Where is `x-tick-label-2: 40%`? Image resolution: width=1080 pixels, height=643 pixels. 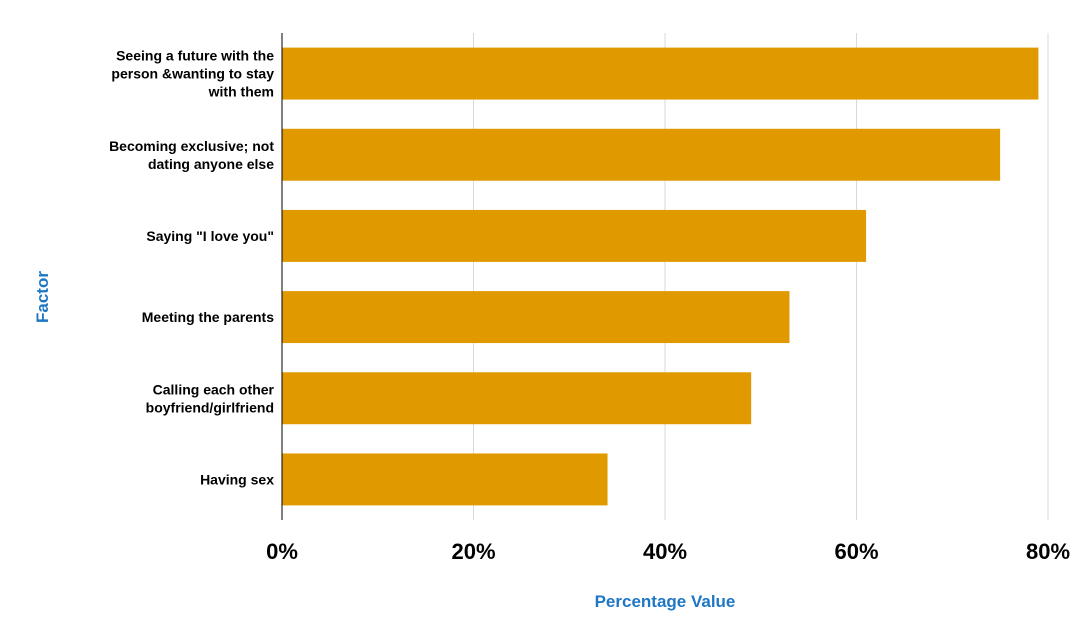 x-tick-label-2: 40% is located at coordinates (665, 551).